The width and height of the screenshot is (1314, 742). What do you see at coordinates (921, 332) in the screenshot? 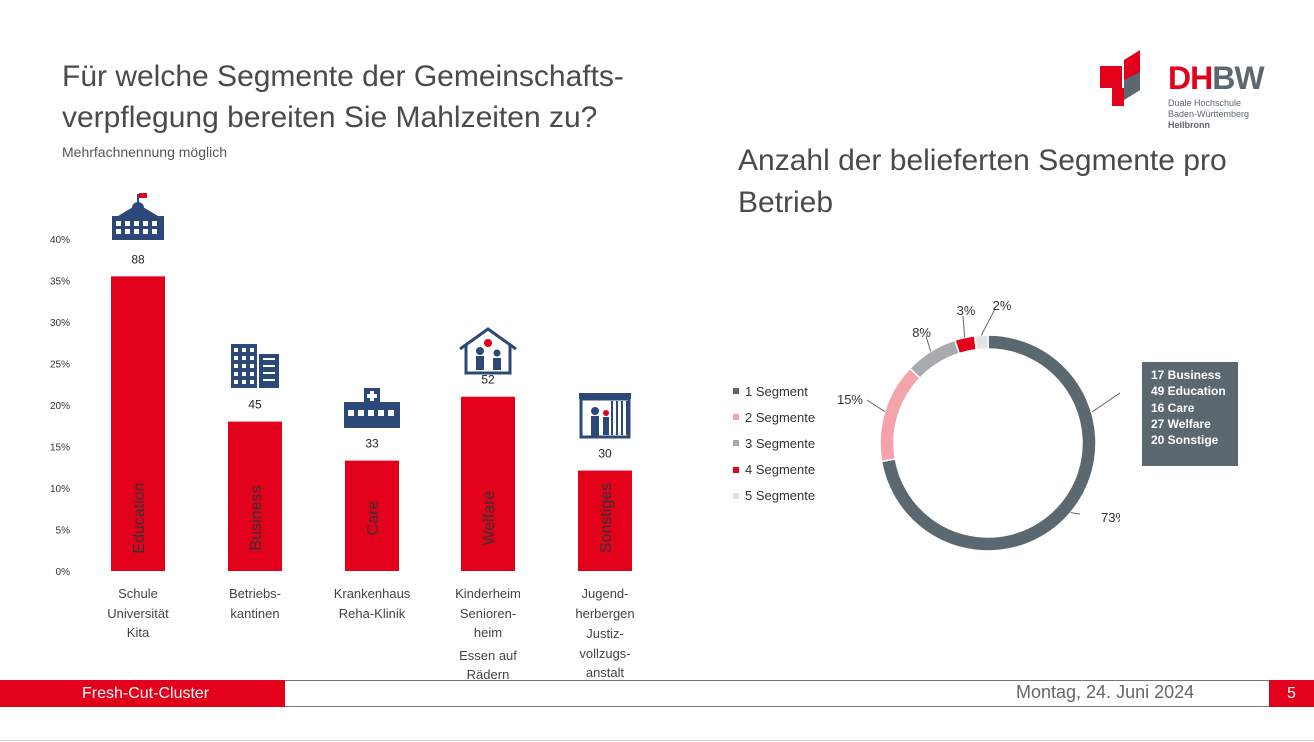
I see `donut-data-label: 8%` at bounding box center [921, 332].